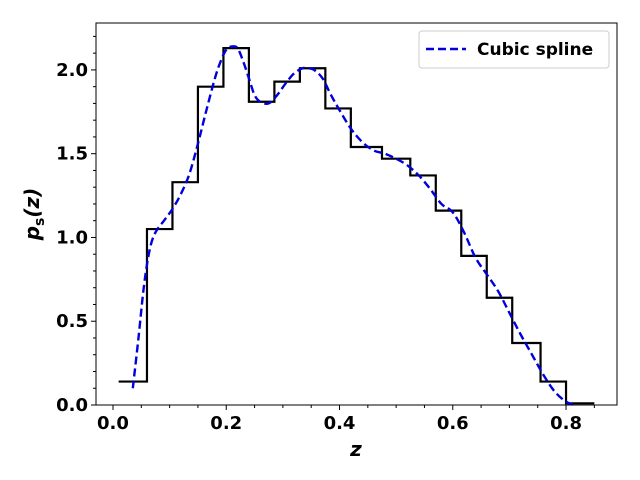 Image resolution: width=640 pixels, height=480 pixels. Describe the element at coordinates (72, 70) in the screenshot. I see `y-tick-label: 2.0` at that location.